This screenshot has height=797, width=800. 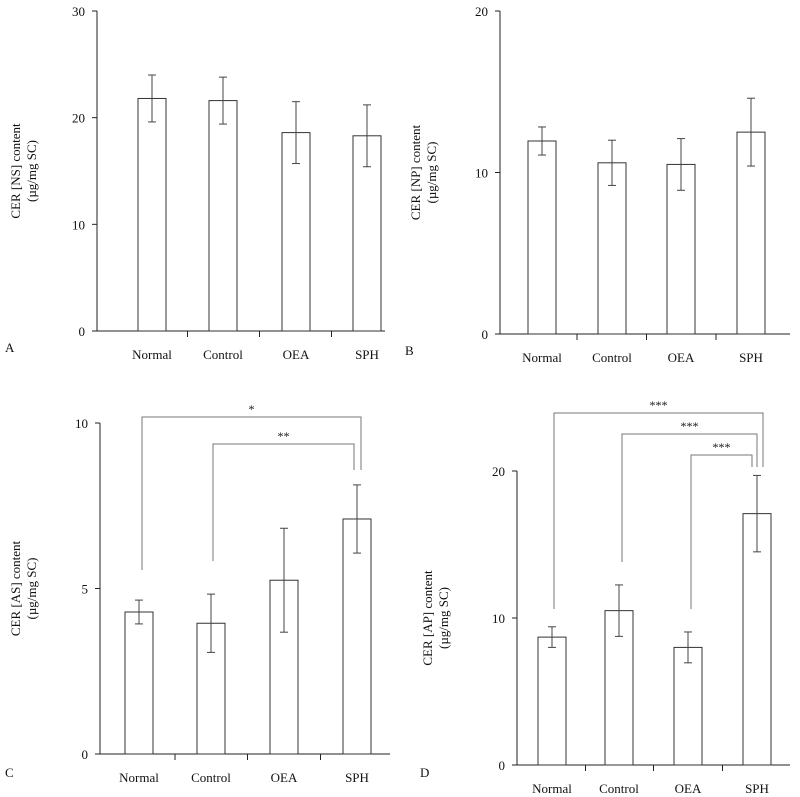 What do you see at coordinates (10, 347) in the screenshot?
I see `panel-label: A` at bounding box center [10, 347].